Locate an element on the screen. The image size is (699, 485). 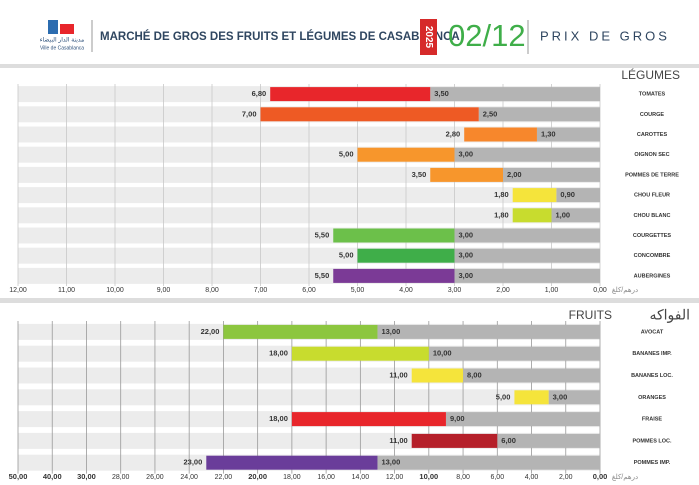
x-tick-label: 14,00 is located at coordinates (361, 477).